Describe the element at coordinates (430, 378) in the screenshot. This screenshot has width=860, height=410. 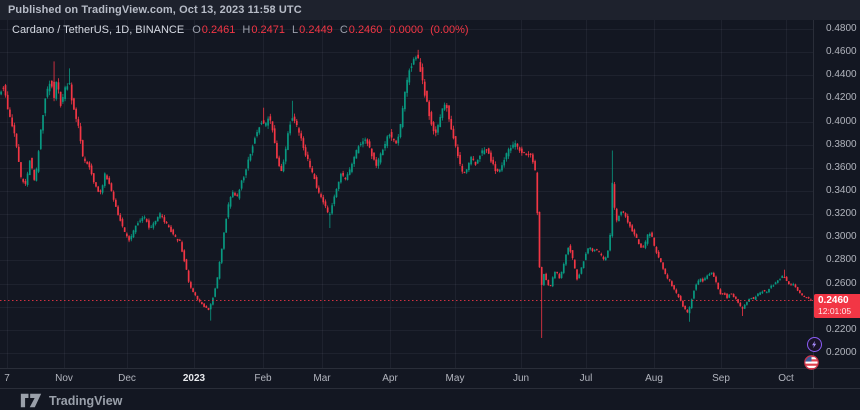
I see `time-axis: 7 Nov Dec 2023 Feb Mar Apr May Jun Jul Aug Sep Oct` at that location.